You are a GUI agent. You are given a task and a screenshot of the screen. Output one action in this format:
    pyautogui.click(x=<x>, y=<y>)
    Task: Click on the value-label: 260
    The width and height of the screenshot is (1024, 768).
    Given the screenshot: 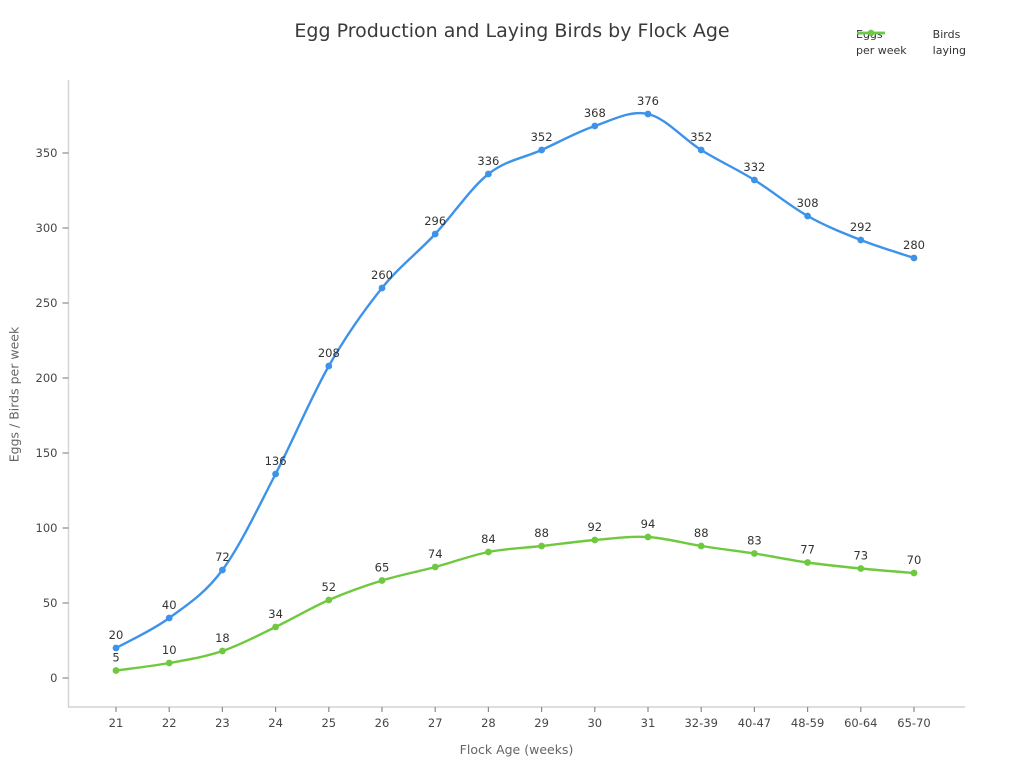 What is the action you would take?
    pyautogui.click(x=382, y=275)
    